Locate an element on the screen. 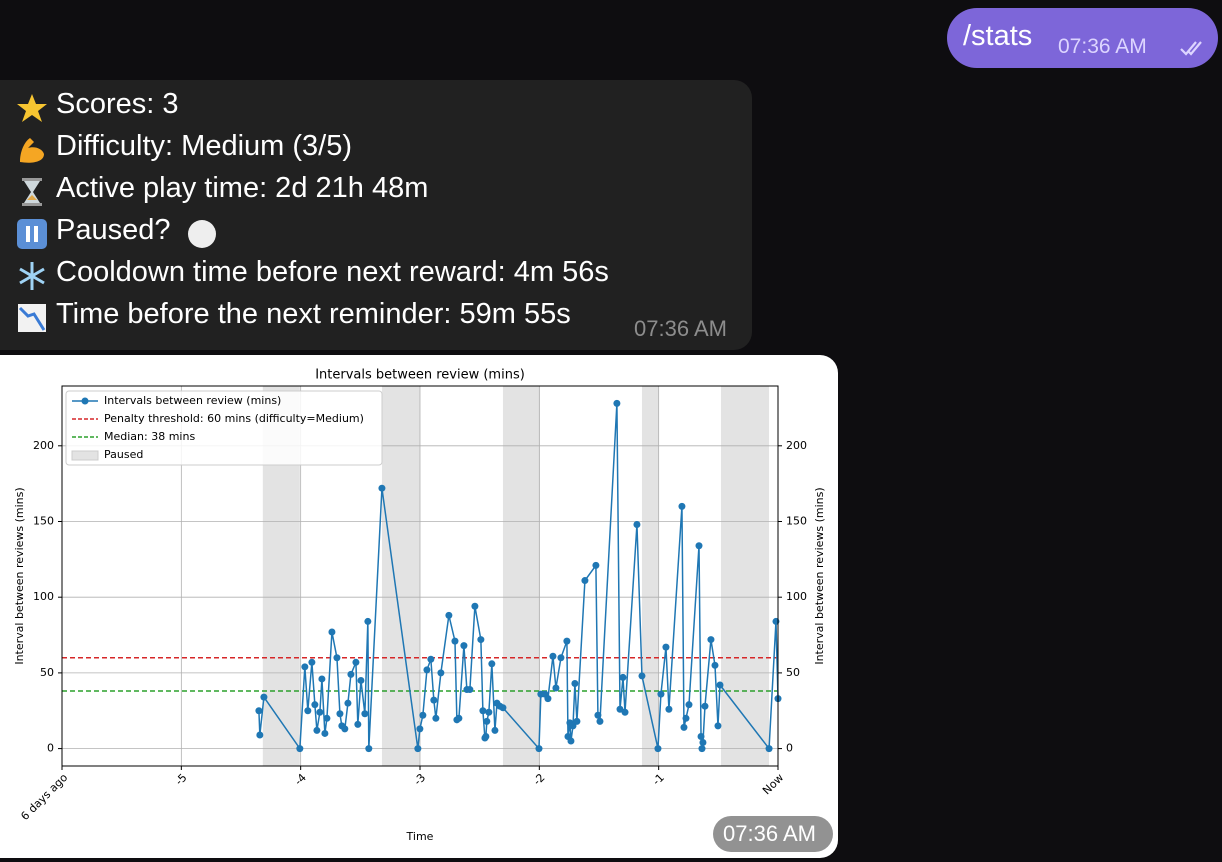 This screenshot has height=862, width=1222. x-tick-label: -2 is located at coordinates (539, 779).